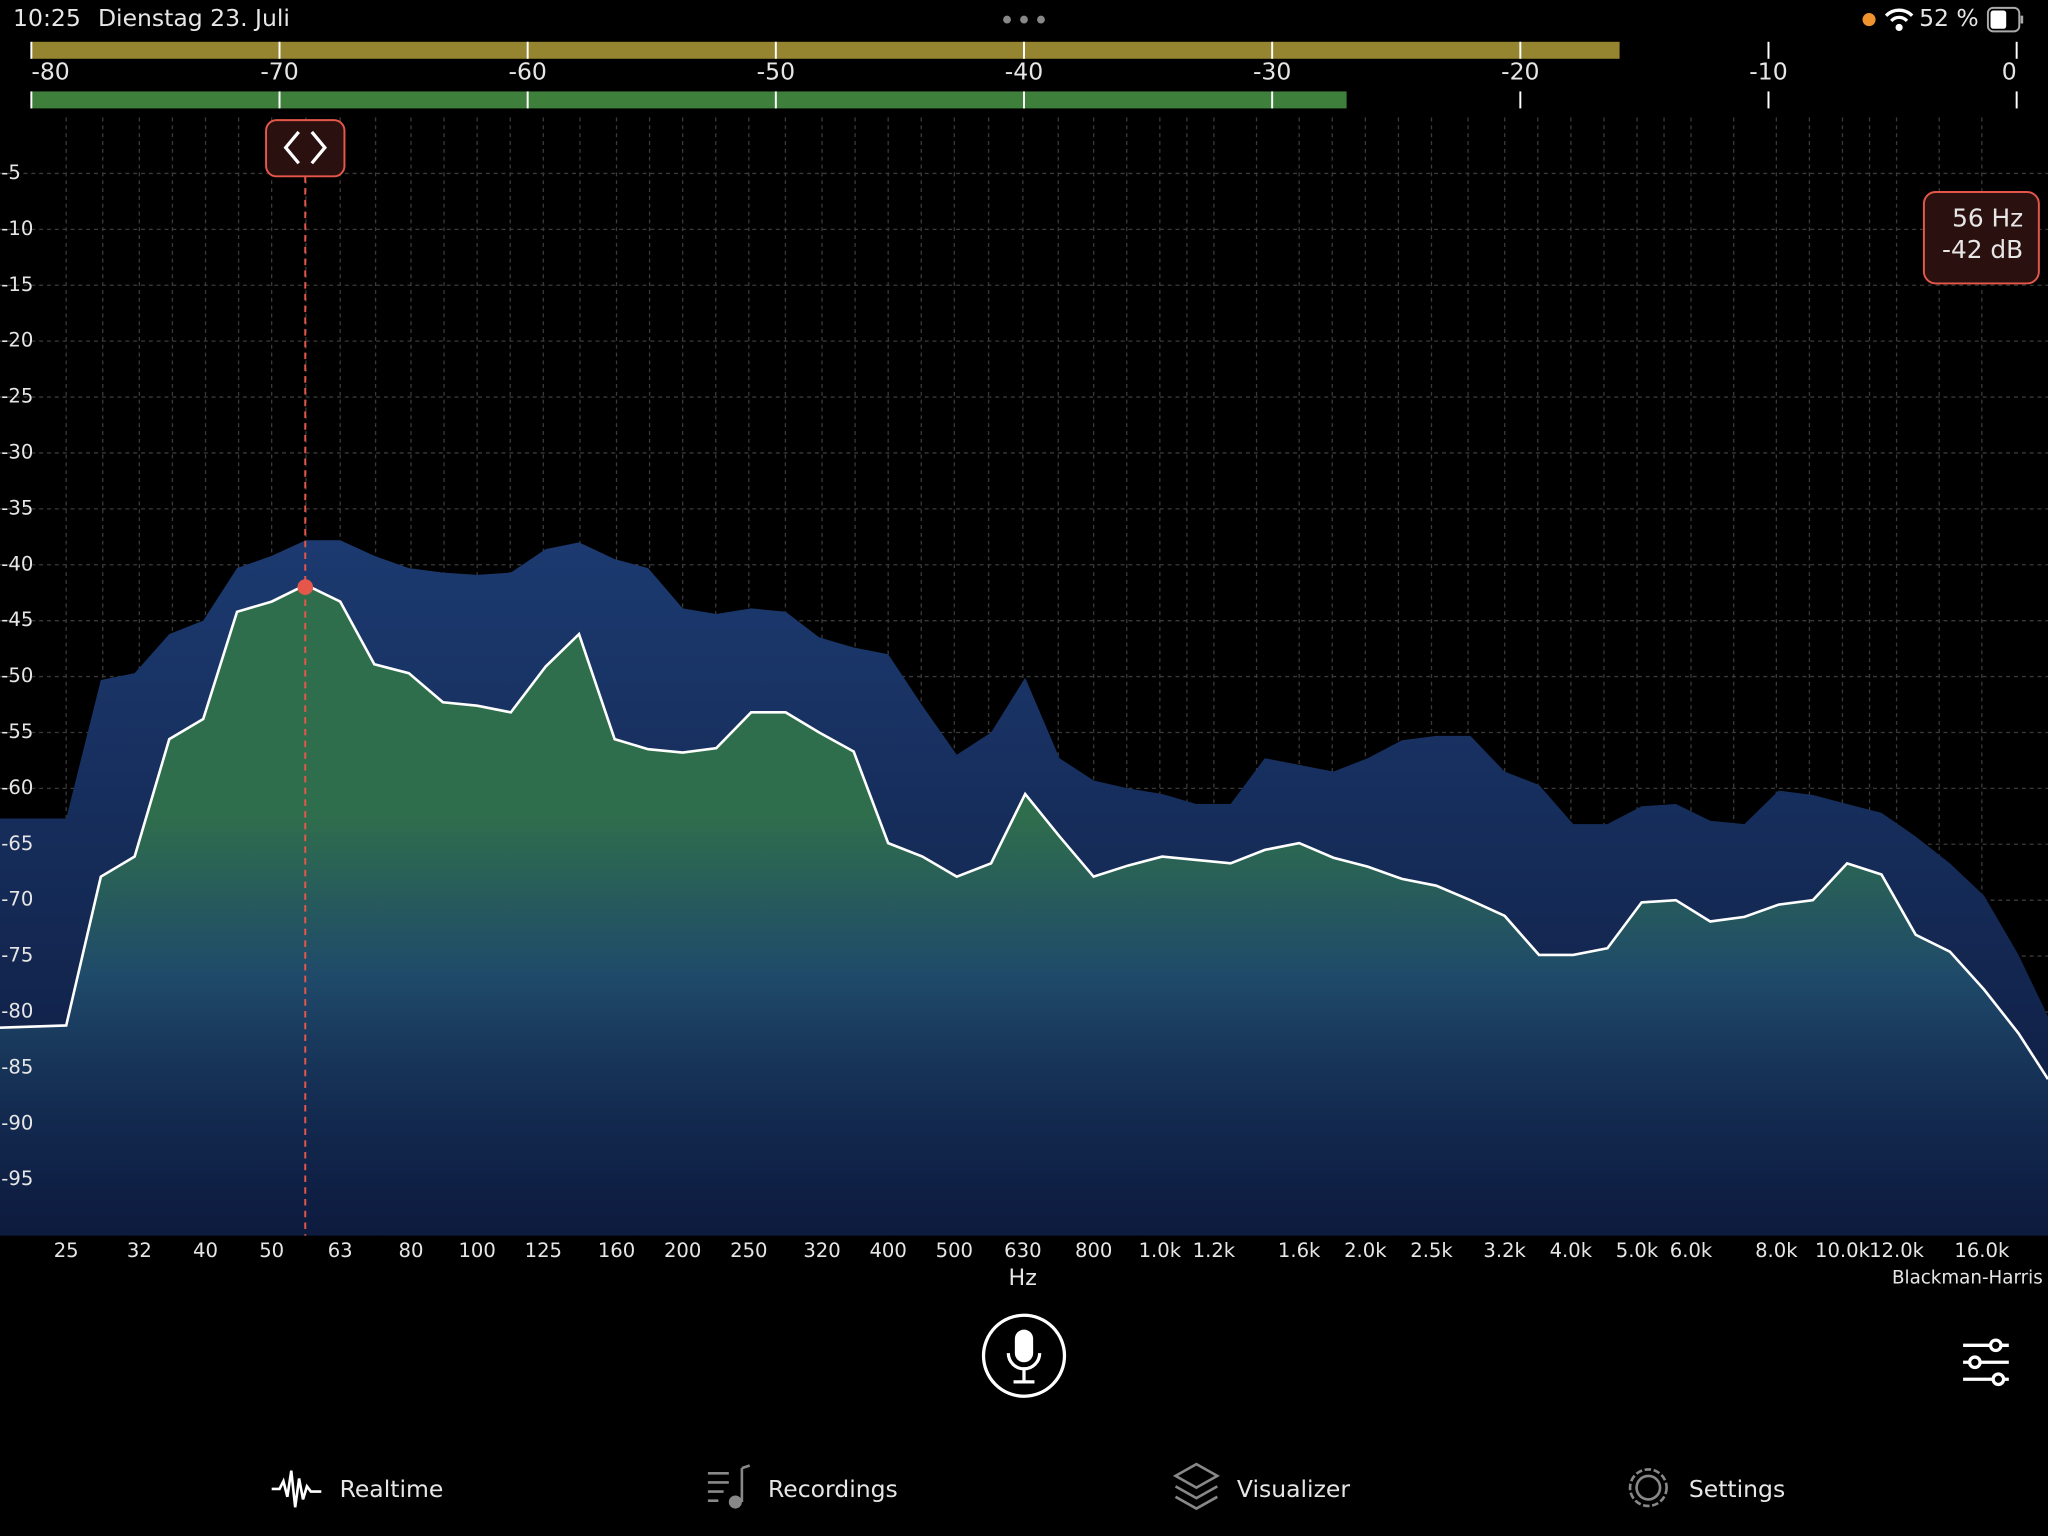 The height and width of the screenshot is (1536, 2048). Describe the element at coordinates (1967, 1278) in the screenshot. I see `window-function: Blackman-Harris` at that location.